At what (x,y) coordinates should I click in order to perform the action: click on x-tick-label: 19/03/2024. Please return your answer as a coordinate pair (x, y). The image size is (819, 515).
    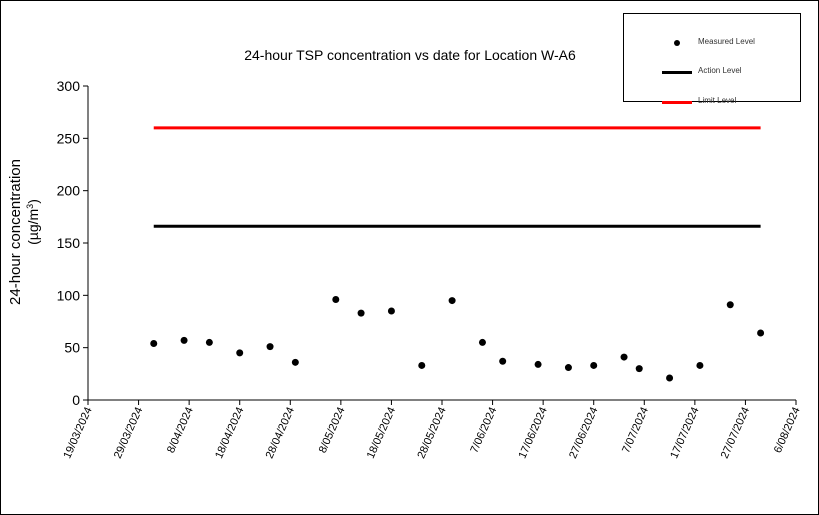
    Looking at the image, I should click on (77, 432).